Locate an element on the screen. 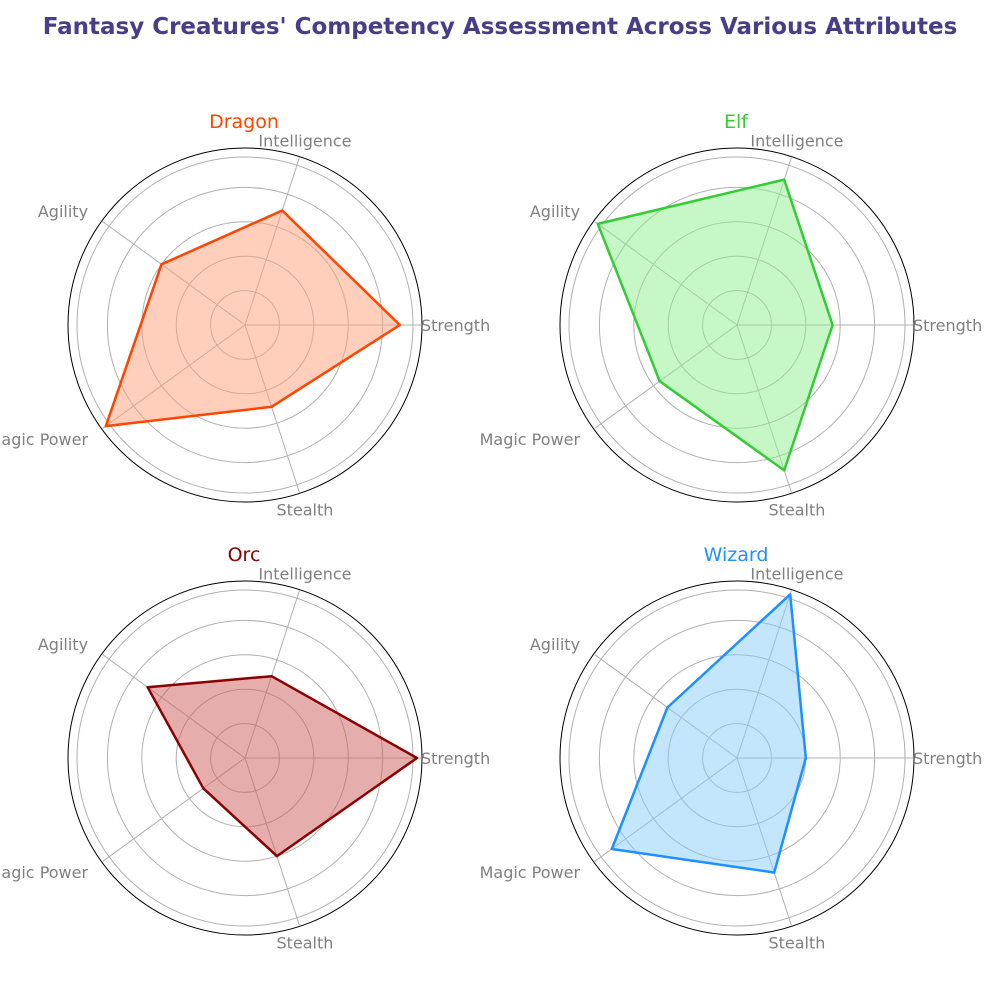 The width and height of the screenshot is (1000, 1000). dragon-point-agility is located at coordinates (161, 264).